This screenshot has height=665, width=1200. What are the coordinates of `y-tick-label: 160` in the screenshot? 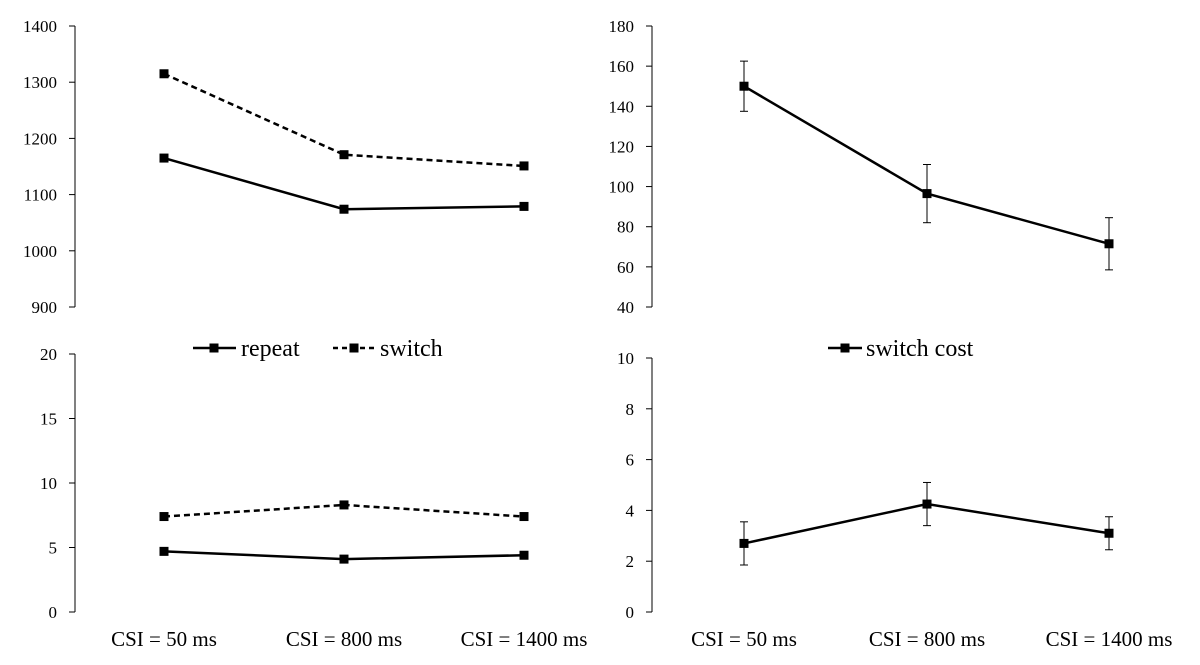 It's located at (622, 66).